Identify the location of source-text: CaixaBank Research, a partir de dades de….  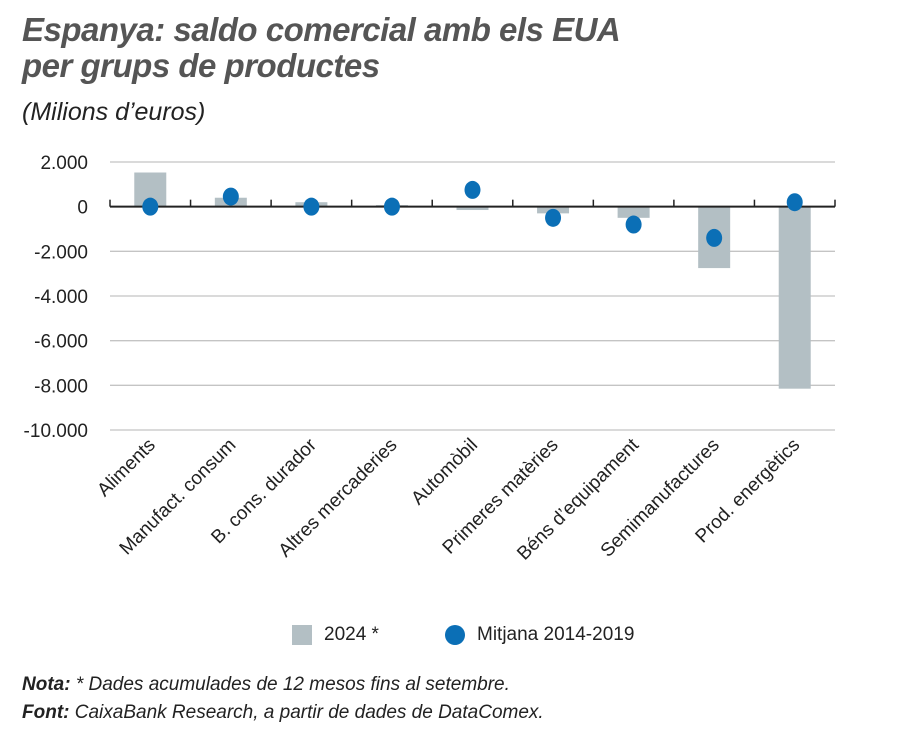
(306, 712).